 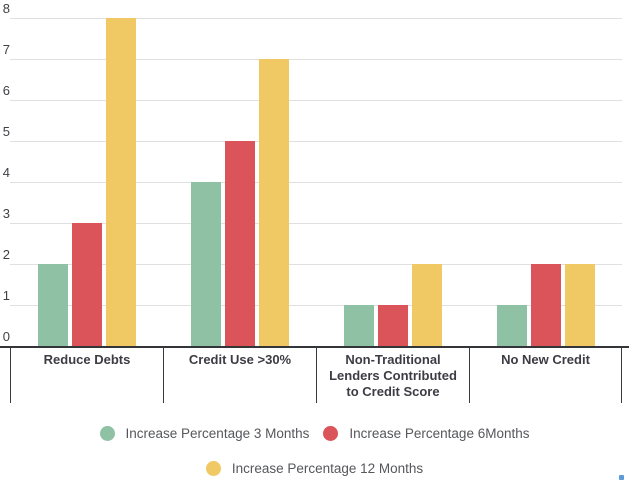 I want to click on x-axis-category-cell: Credit Use >30%, so click(x=239, y=375).